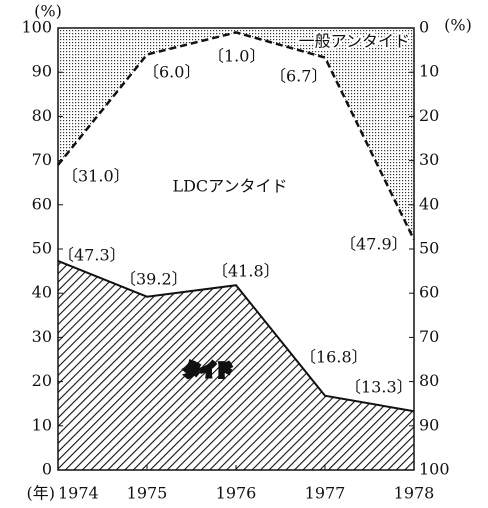 The height and width of the screenshot is (508, 488). I want to click on y2-tick-label: 60, so click(429, 292).